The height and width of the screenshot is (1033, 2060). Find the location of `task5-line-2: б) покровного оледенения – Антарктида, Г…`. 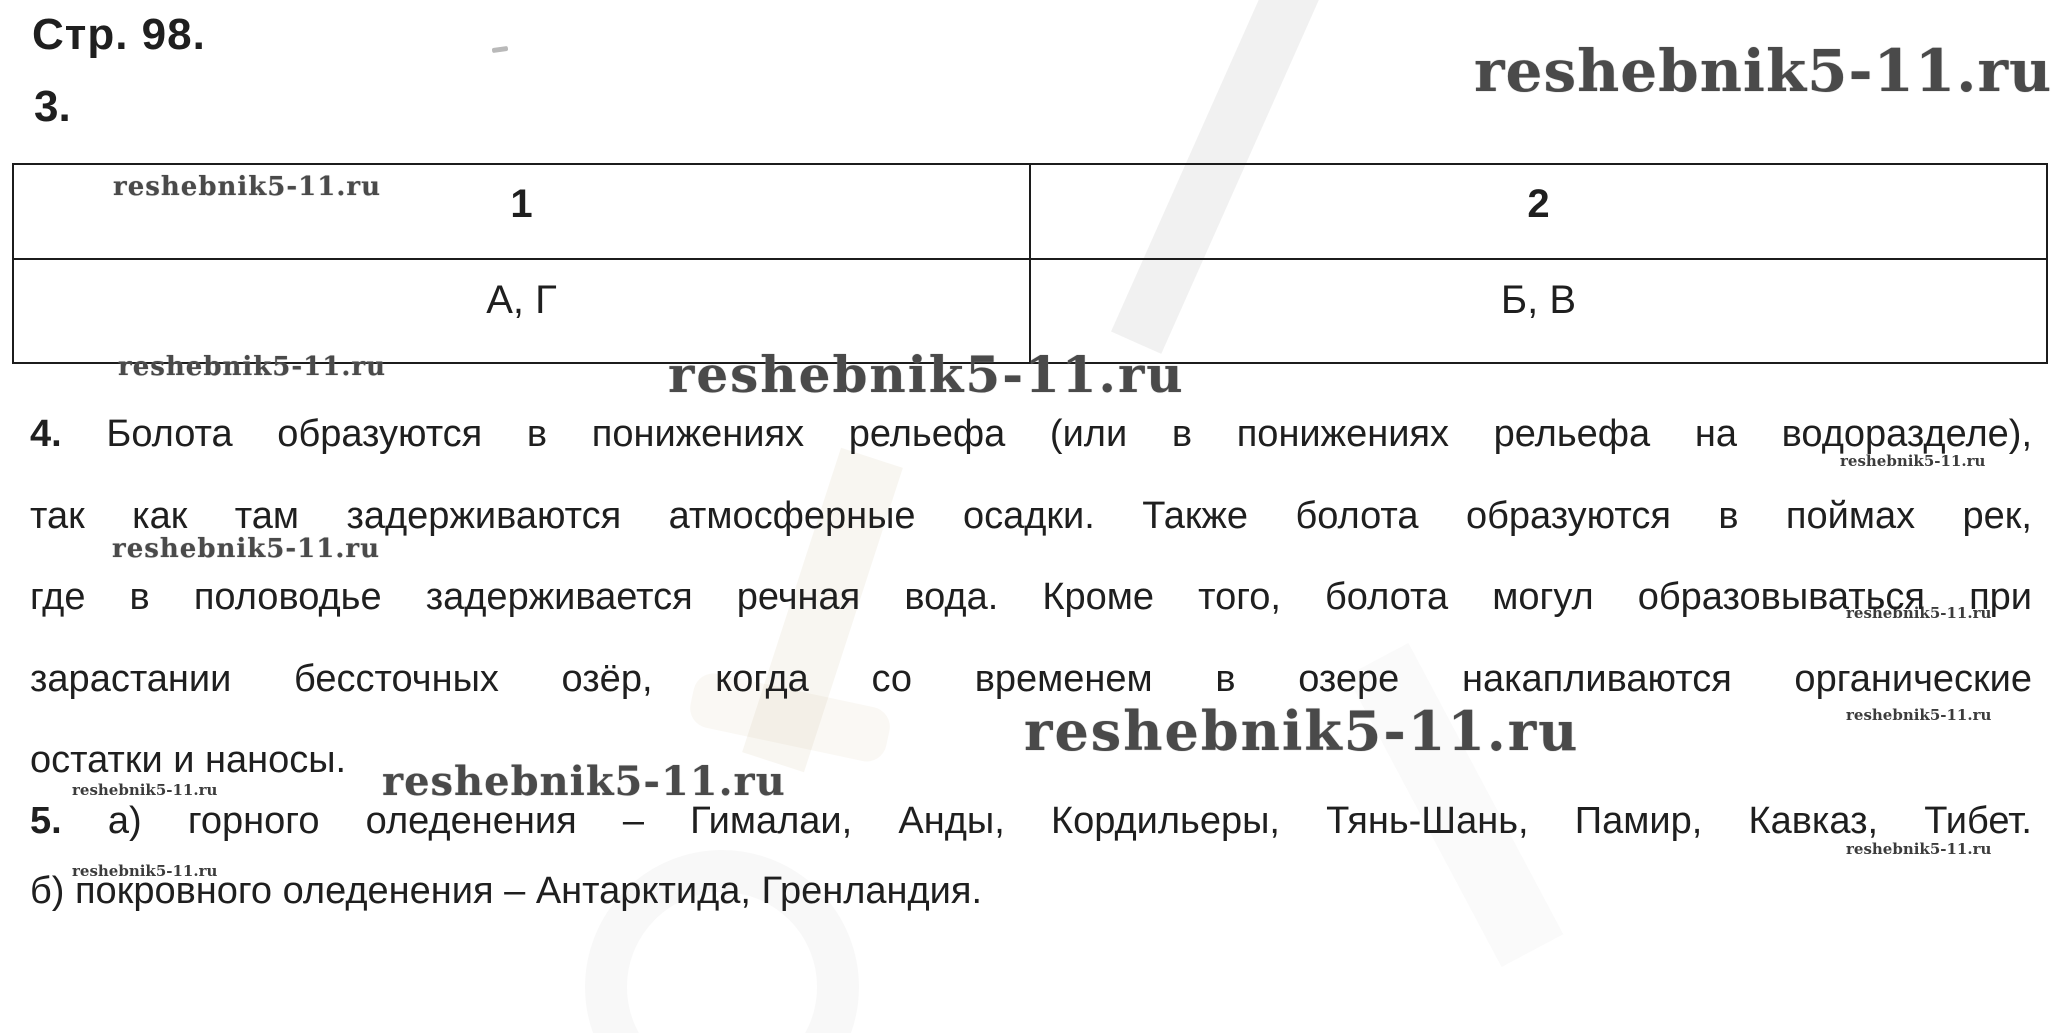

task5-line-2: б) покровного оледенения – Антарктида, Г… is located at coordinates (506, 891).